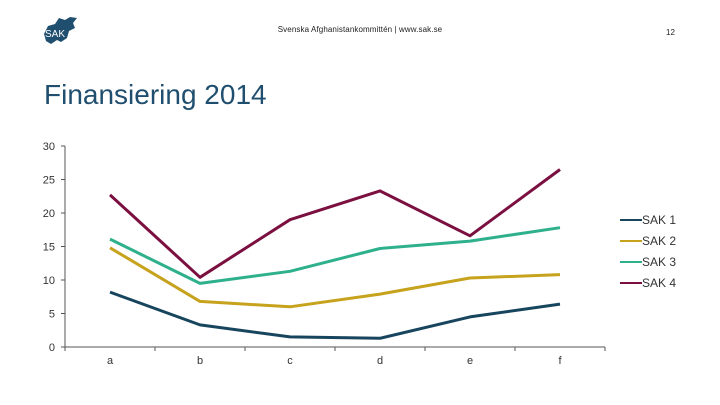 This screenshot has width=720, height=405. Describe the element at coordinates (49, 281) in the screenshot. I see `y-tick-label: 10` at that location.